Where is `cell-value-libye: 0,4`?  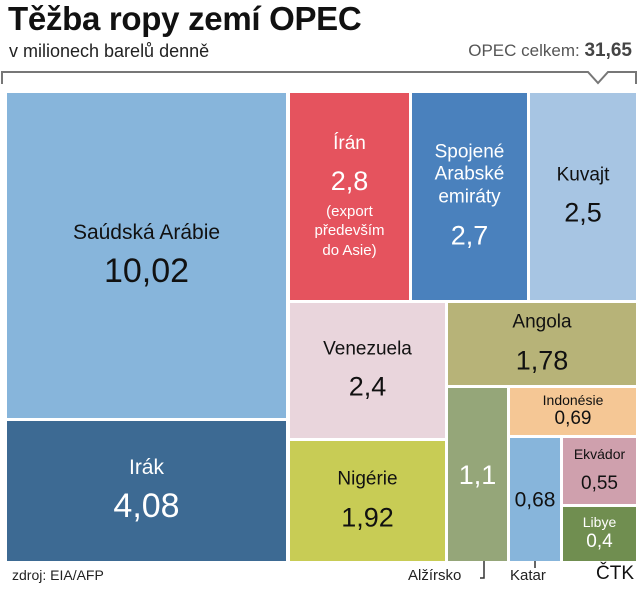 cell-value-libye: 0,4 is located at coordinates (599, 541).